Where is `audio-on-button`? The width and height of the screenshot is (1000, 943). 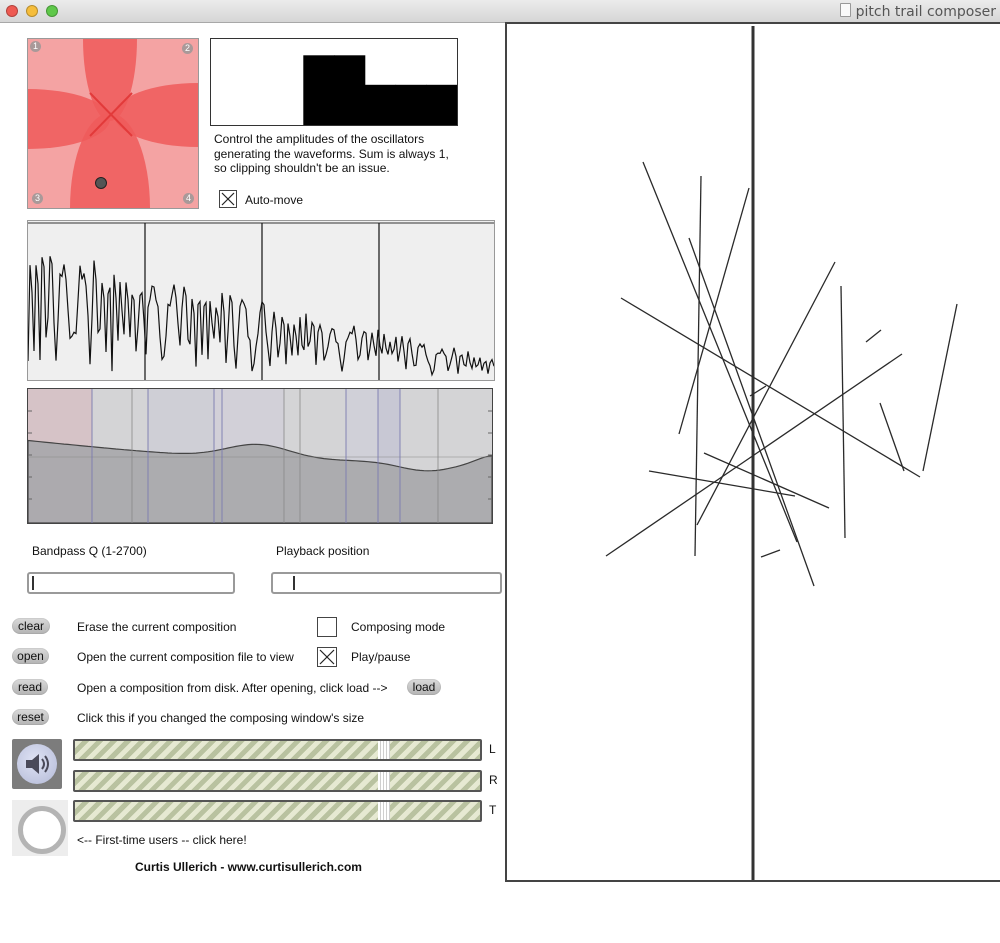 audio-on-button is located at coordinates (37, 764).